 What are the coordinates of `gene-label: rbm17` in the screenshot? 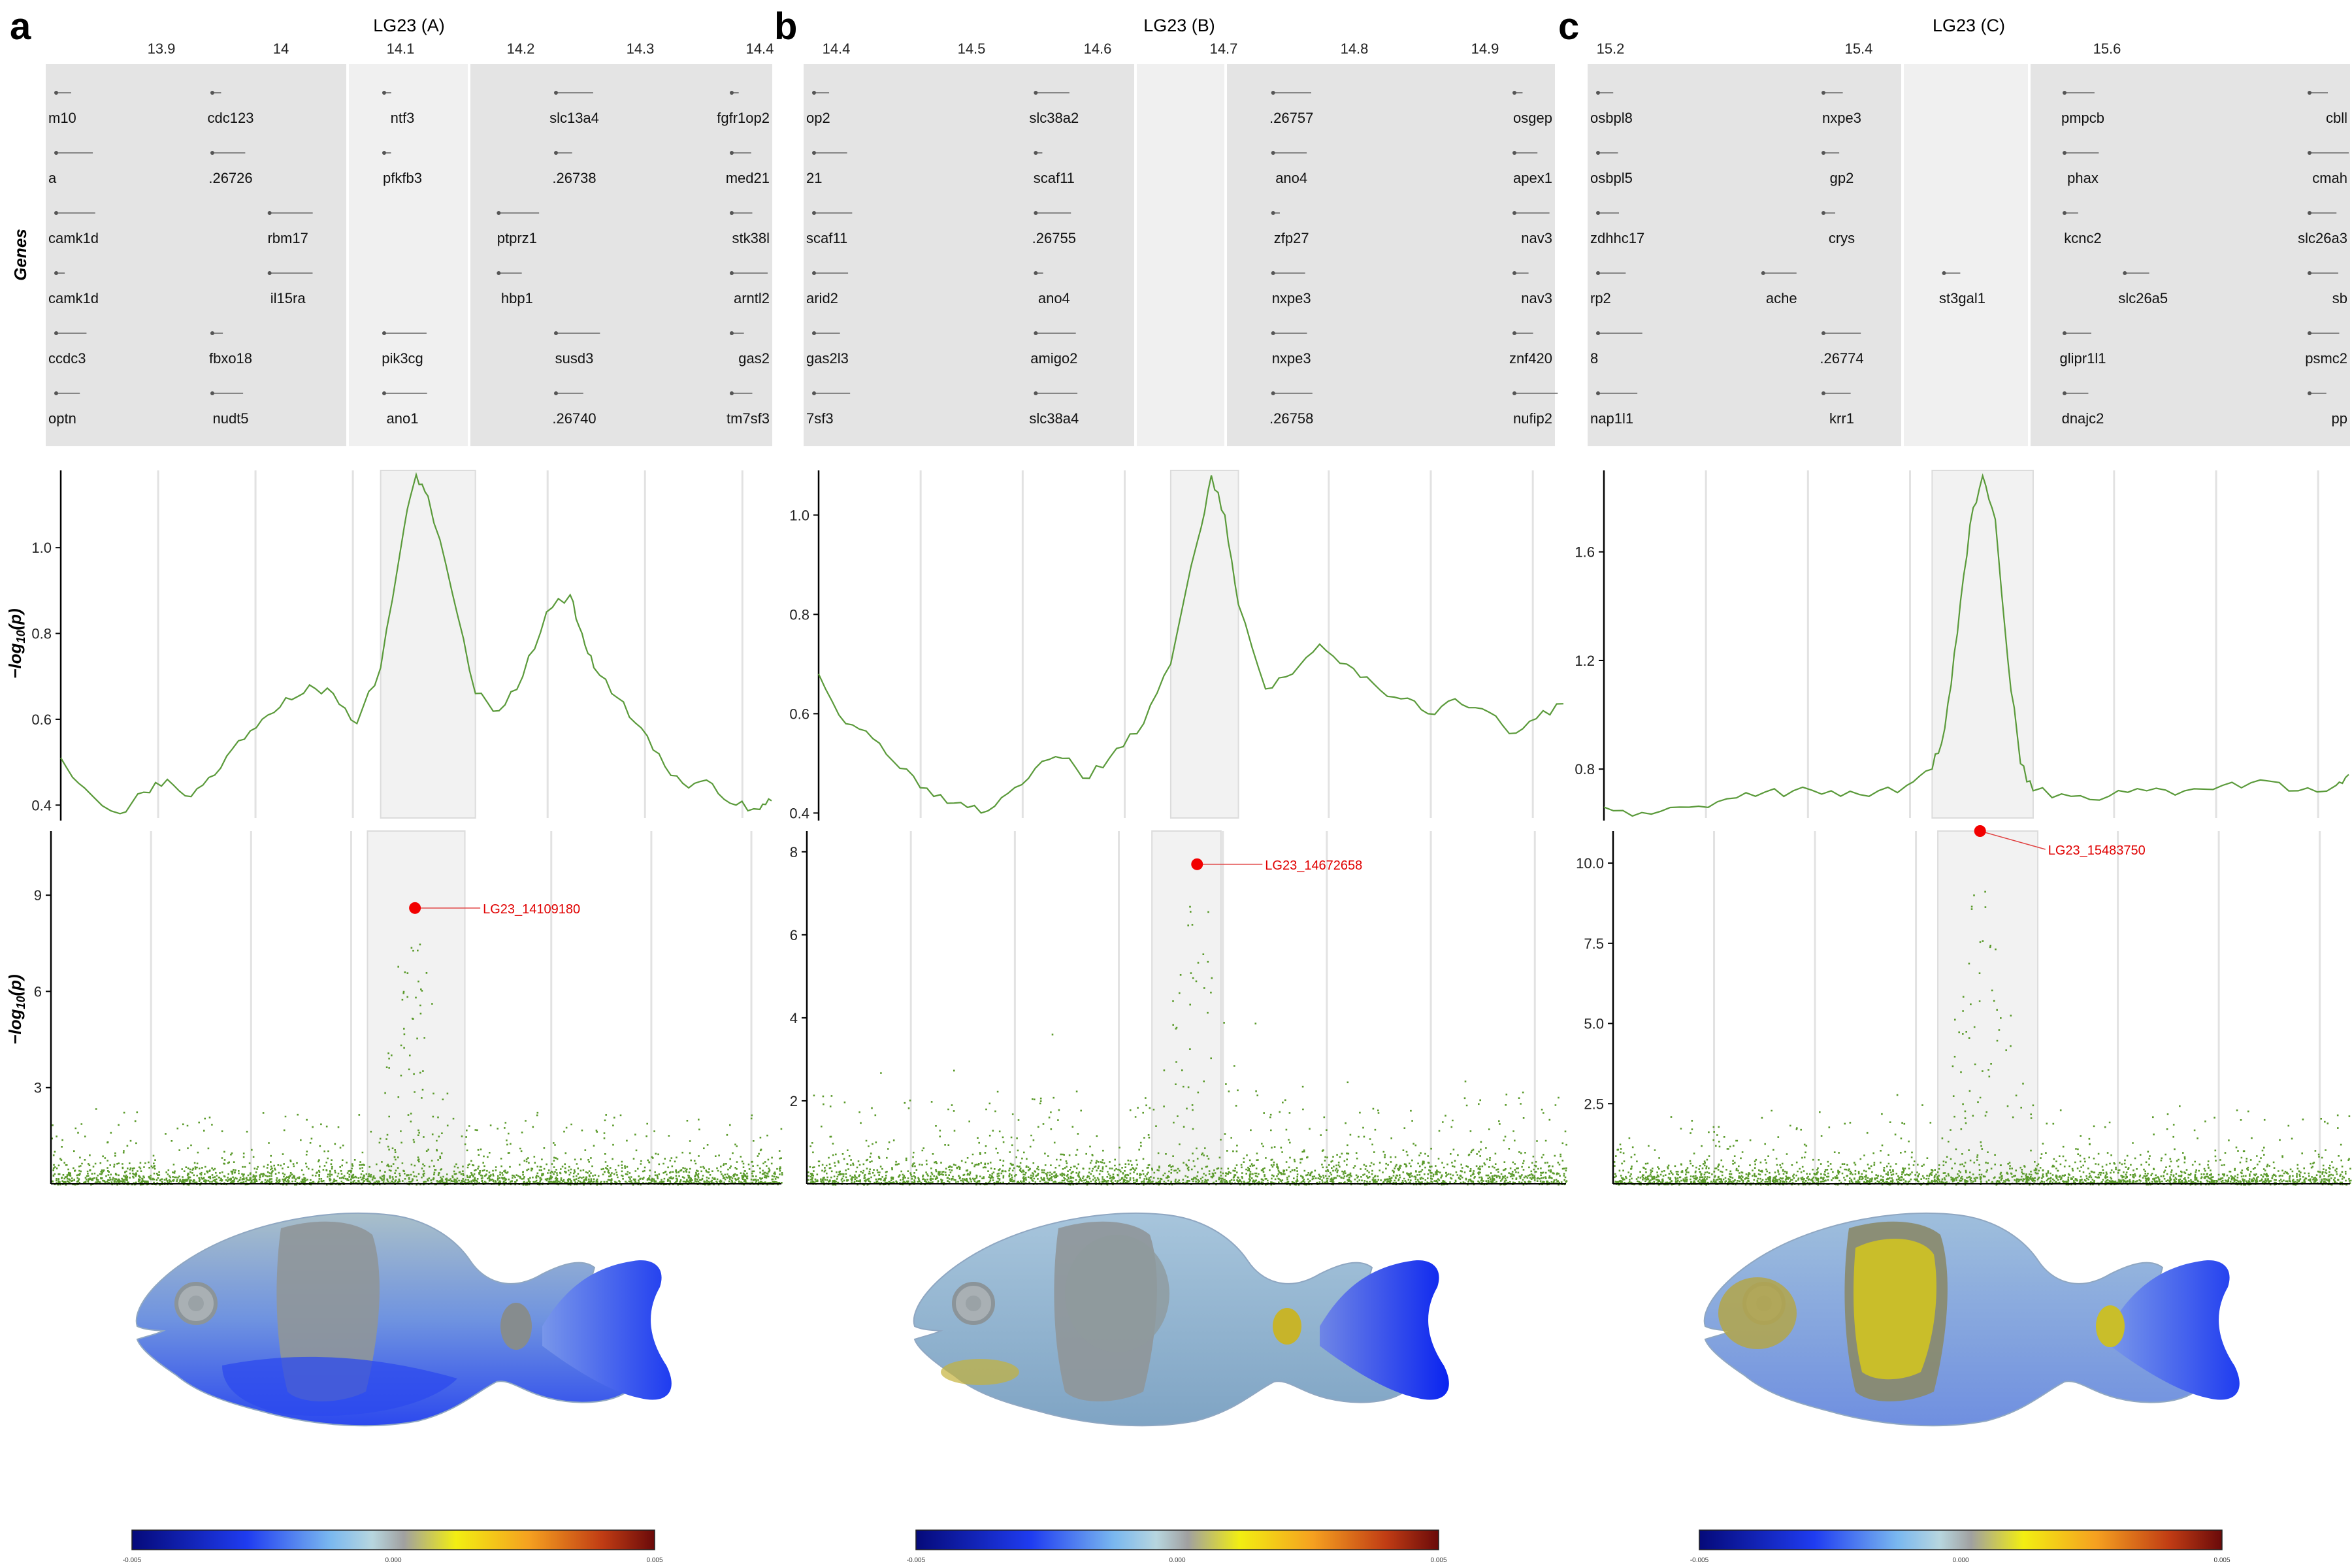 It's located at (287, 238).